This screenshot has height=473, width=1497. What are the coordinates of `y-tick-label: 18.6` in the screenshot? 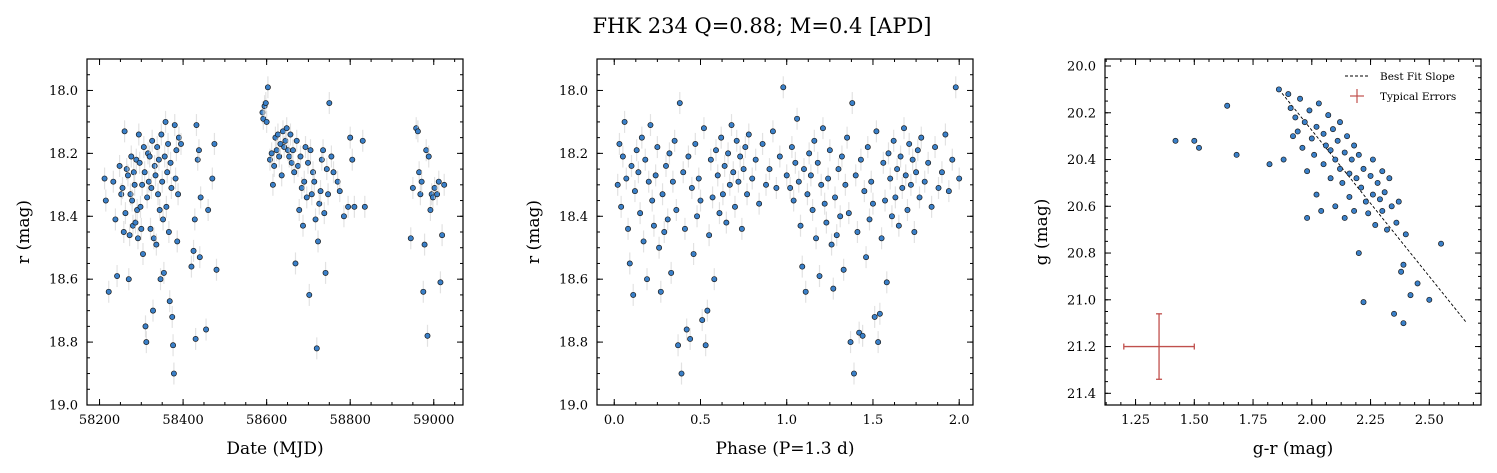 It's located at (63, 280).